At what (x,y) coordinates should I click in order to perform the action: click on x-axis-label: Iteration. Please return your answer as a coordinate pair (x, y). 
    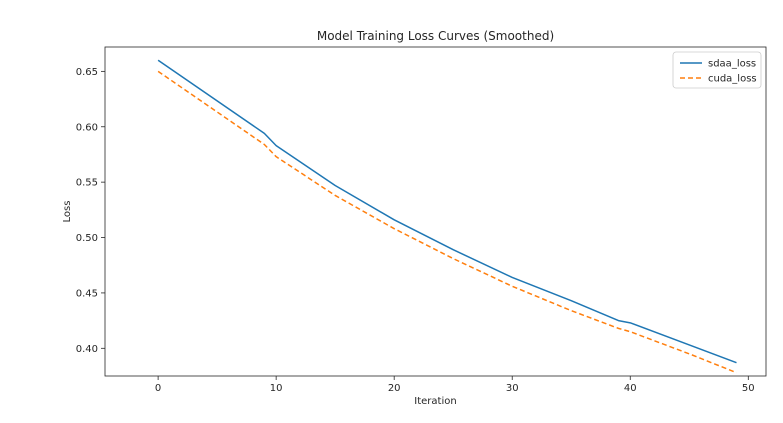
    Looking at the image, I should click on (435, 401).